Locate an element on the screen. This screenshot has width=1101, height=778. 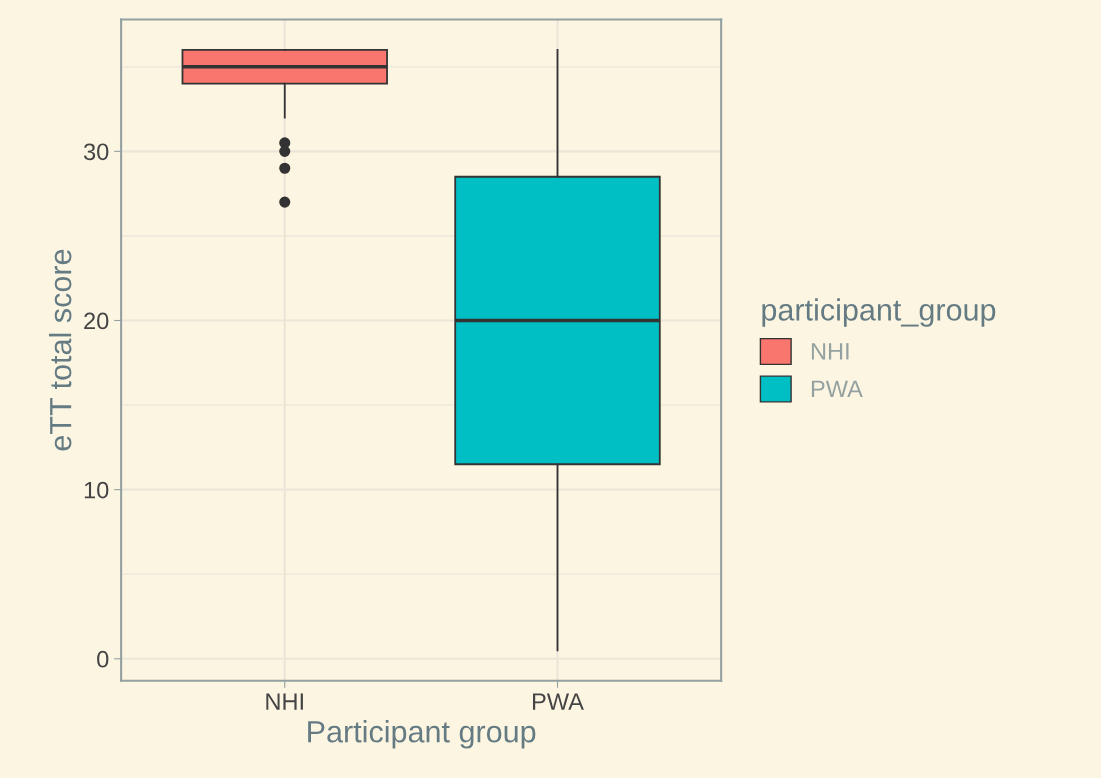
x-axis-title: Participant group is located at coordinates (422, 734).